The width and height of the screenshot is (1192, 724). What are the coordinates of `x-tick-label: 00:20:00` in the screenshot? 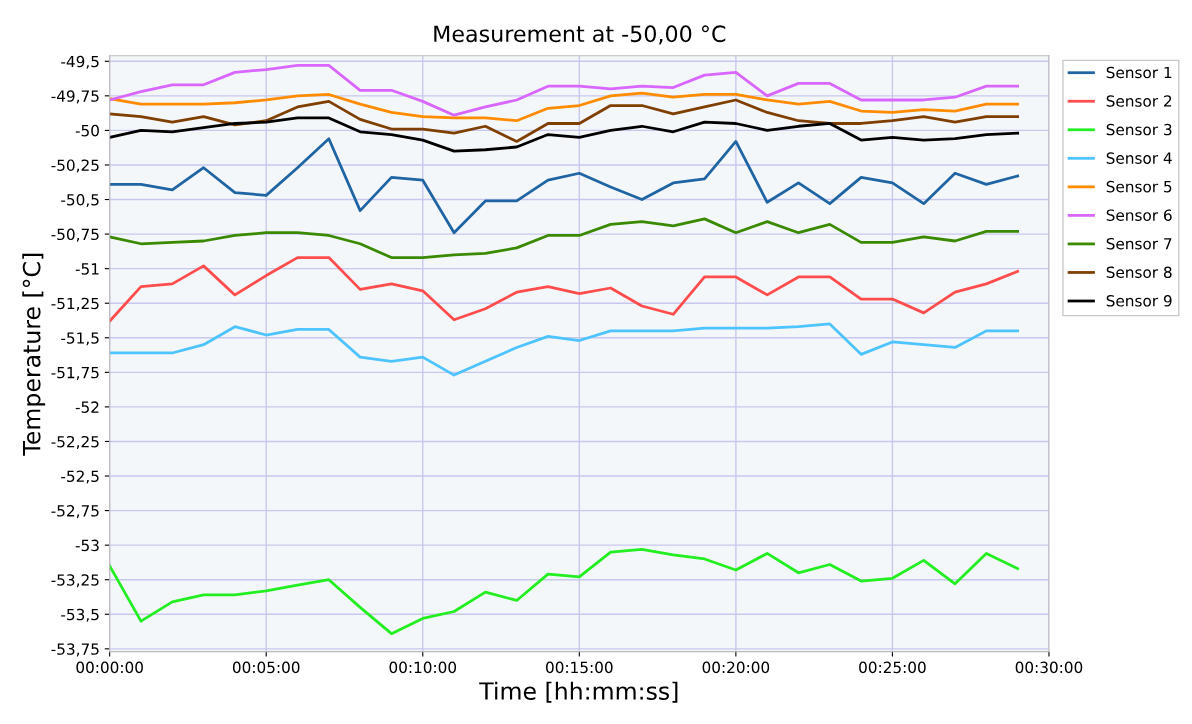 It's located at (736, 667).